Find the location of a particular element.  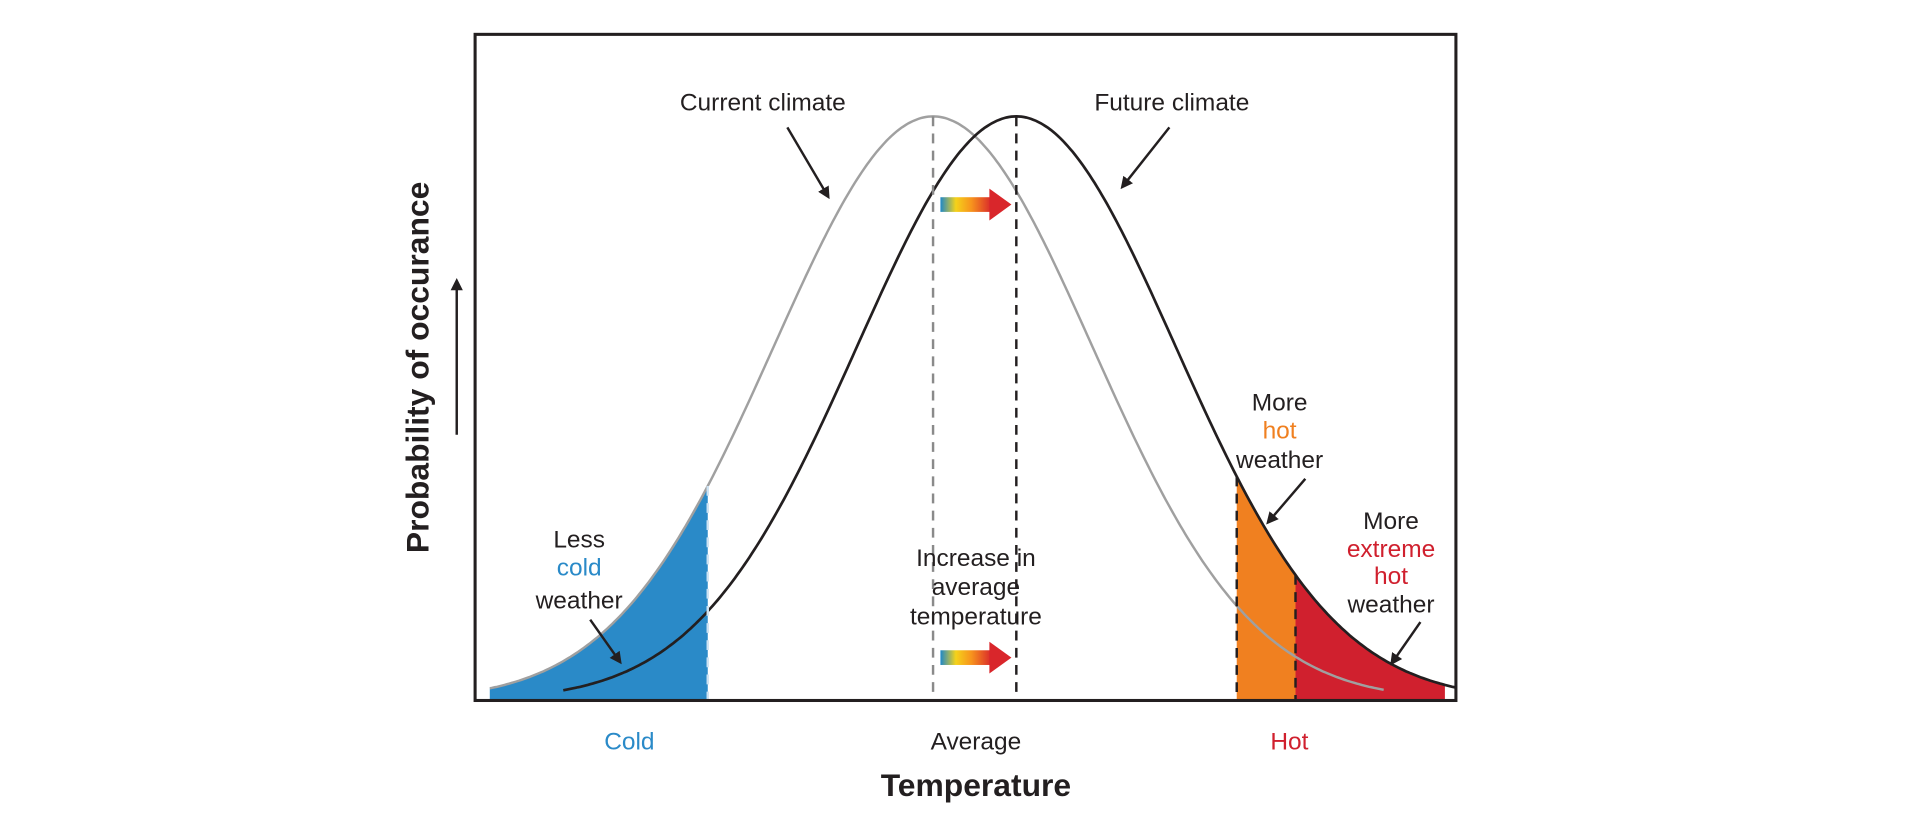

svg-text: temperature is located at coordinates (976, 617).